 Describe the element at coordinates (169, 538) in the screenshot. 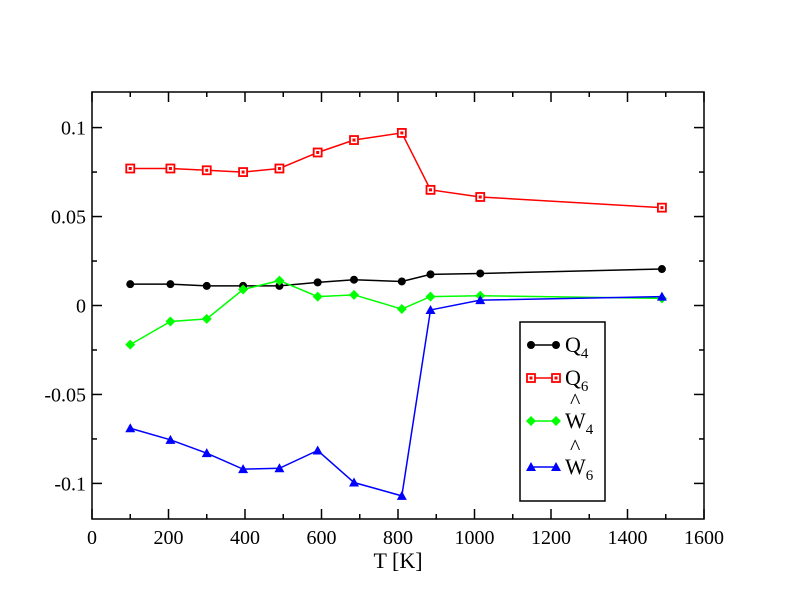

I see `x-tick-label: 200` at that location.